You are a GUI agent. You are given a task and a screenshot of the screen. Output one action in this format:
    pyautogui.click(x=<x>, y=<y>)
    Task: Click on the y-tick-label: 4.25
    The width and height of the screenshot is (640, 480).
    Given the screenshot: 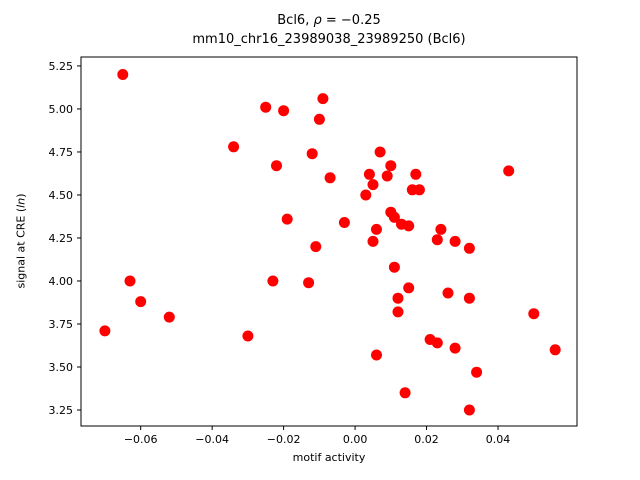 What is the action you would take?
    pyautogui.click(x=61, y=238)
    